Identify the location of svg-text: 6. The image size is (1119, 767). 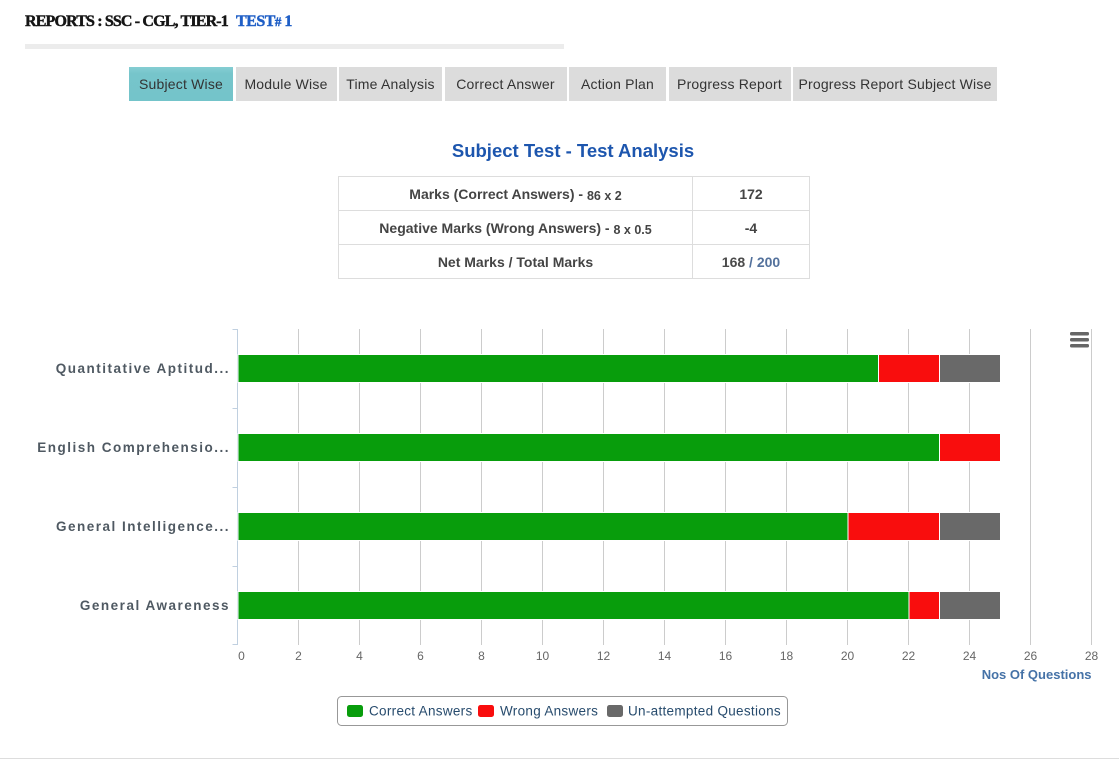
(420, 656).